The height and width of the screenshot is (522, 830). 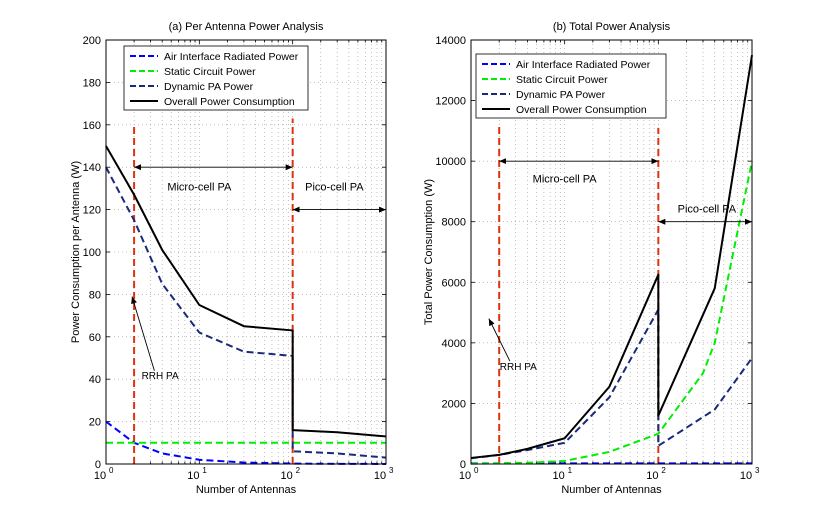 I want to click on right-legend-label-2: Dynamic PA Power, so click(x=561, y=95).